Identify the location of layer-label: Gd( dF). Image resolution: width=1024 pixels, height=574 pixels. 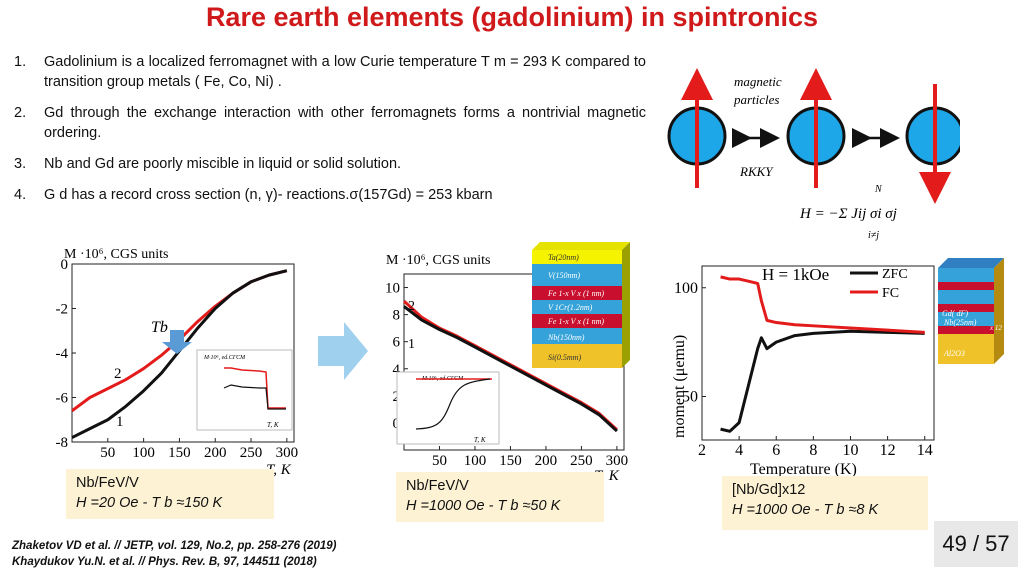
(955, 313).